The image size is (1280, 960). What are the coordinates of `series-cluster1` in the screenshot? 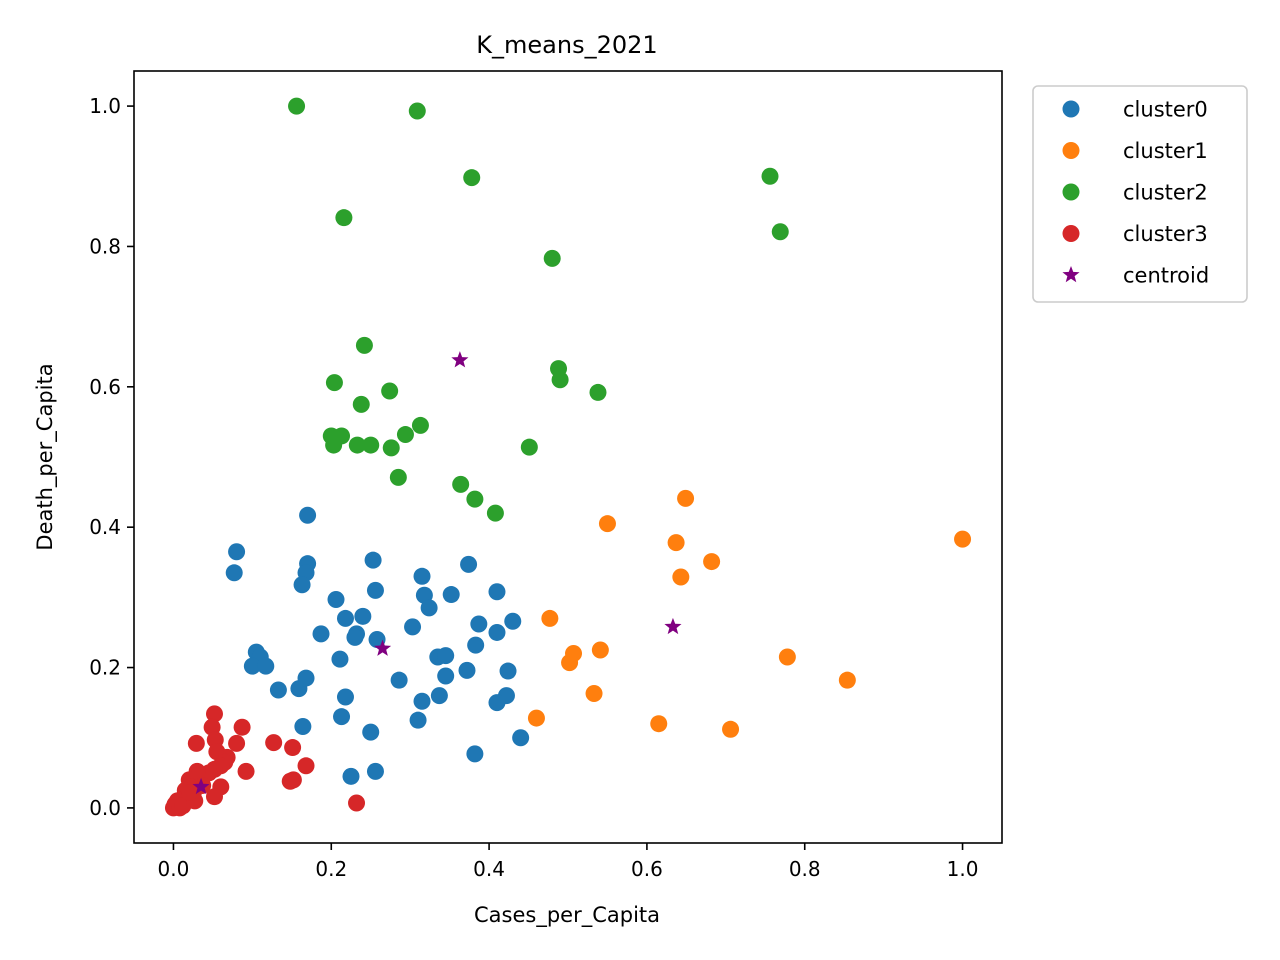 It's located at (749, 613).